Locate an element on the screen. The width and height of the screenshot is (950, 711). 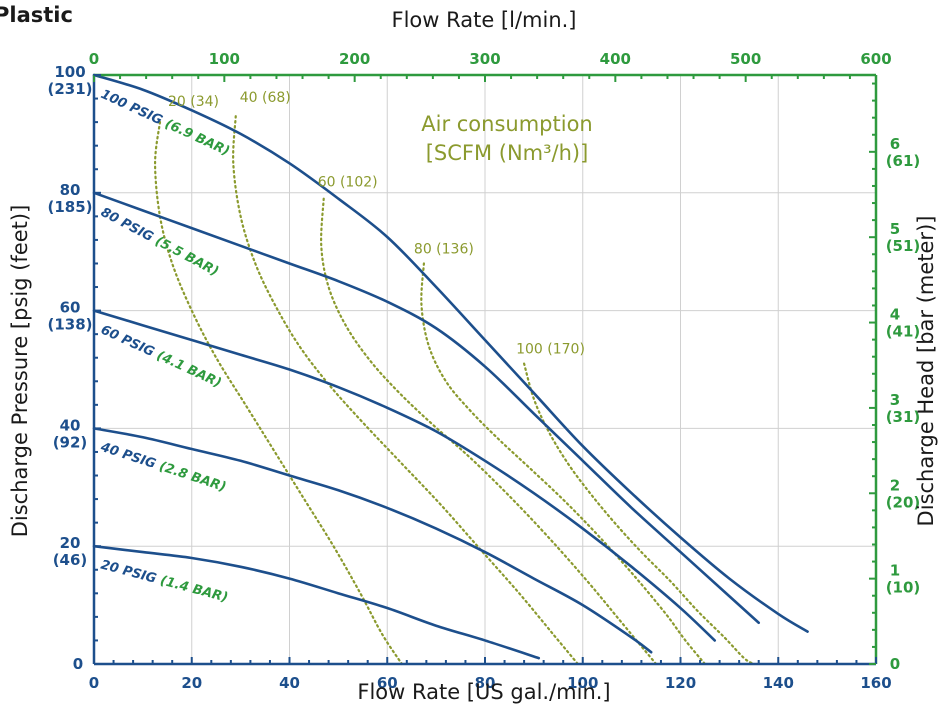
y-right-tick-label: 1 is located at coordinates (895, 571).